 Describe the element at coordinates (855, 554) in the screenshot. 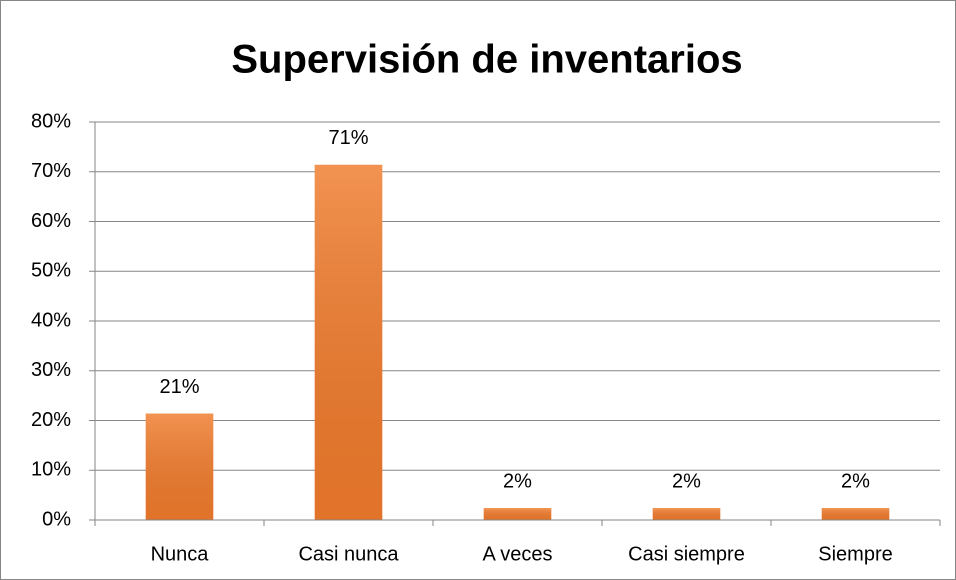

I see `x-tick-label: Siempre` at that location.